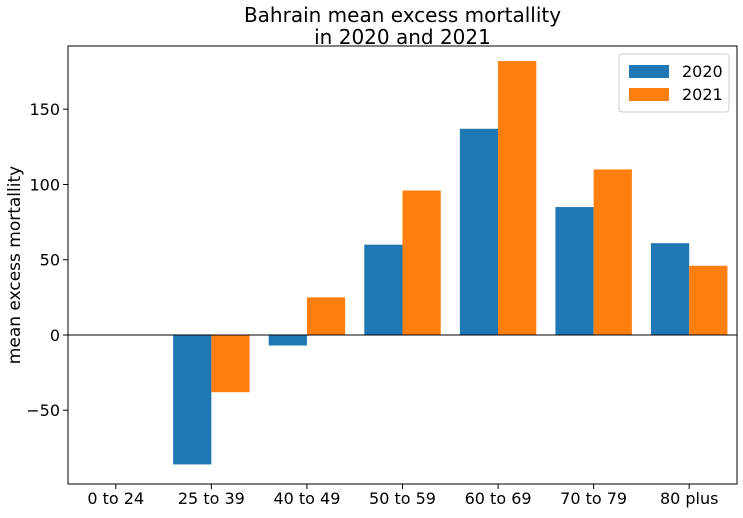 The height and width of the screenshot is (518, 743). What do you see at coordinates (708, 300) in the screenshot?
I see `bar-2021-80-plus` at bounding box center [708, 300].